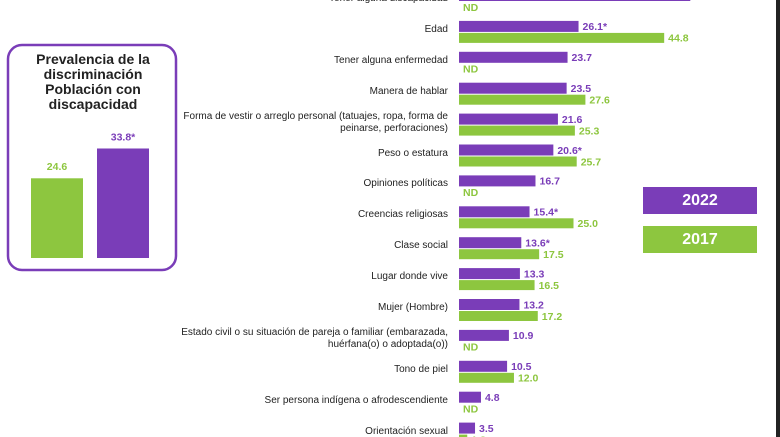 The width and height of the screenshot is (780, 437). I want to click on data-label: 13.6*, so click(537, 243).